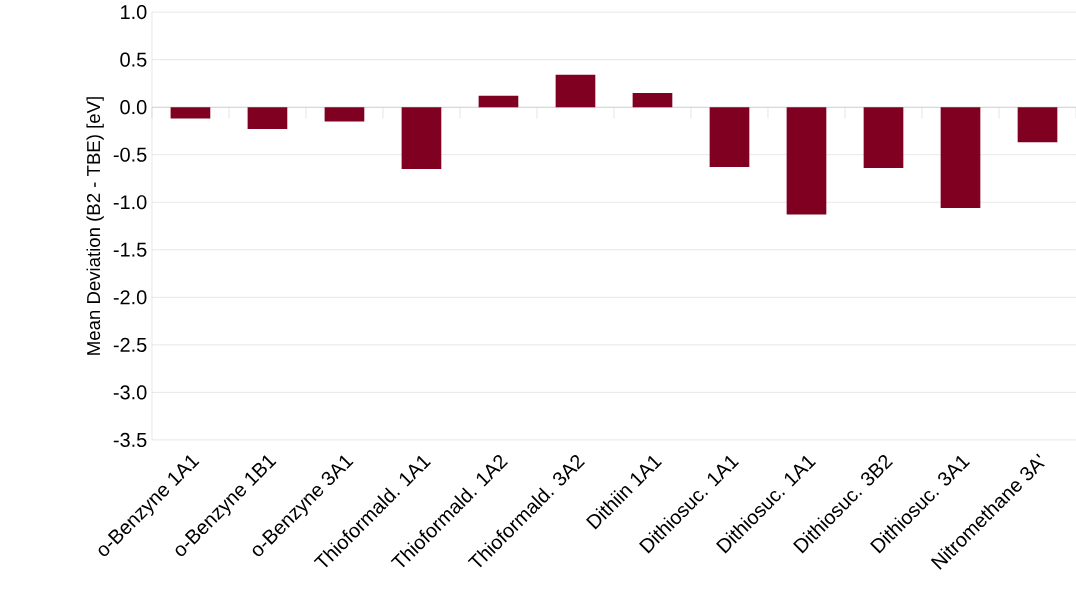  Describe the element at coordinates (130, 249) in the screenshot. I see `y-tick-label: -1.5` at that location.